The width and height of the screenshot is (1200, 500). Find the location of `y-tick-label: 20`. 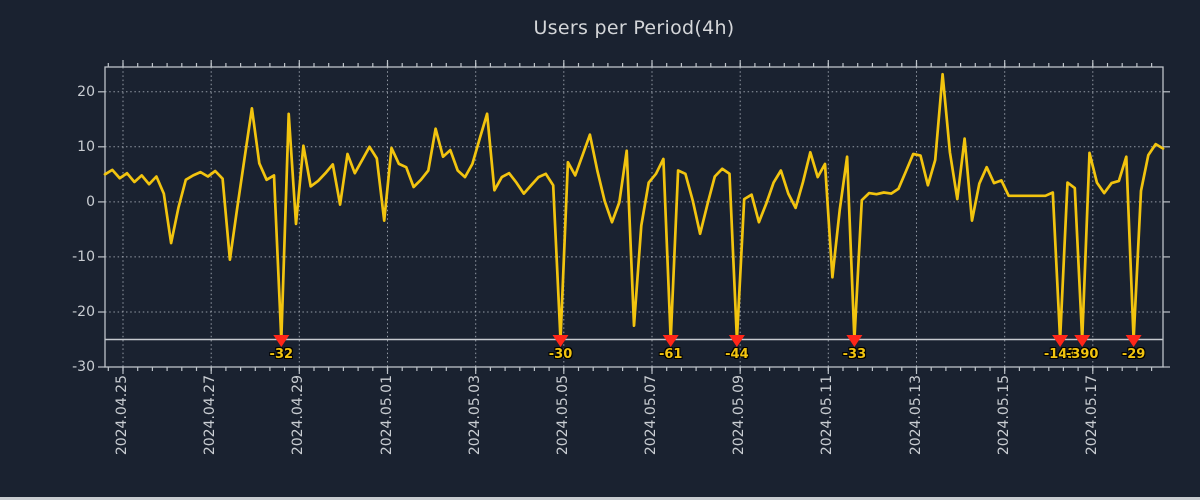

y-tick-label: 20 is located at coordinates (86, 91).